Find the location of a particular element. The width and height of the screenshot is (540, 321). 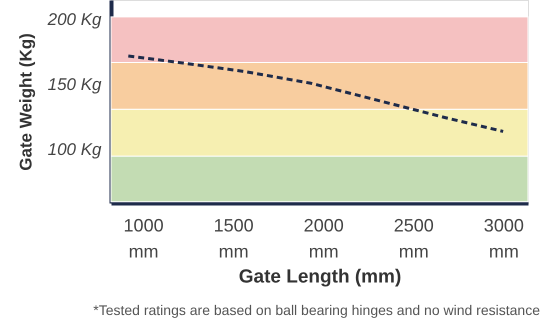

x-tick-label: 3000 mm is located at coordinates (504, 239).